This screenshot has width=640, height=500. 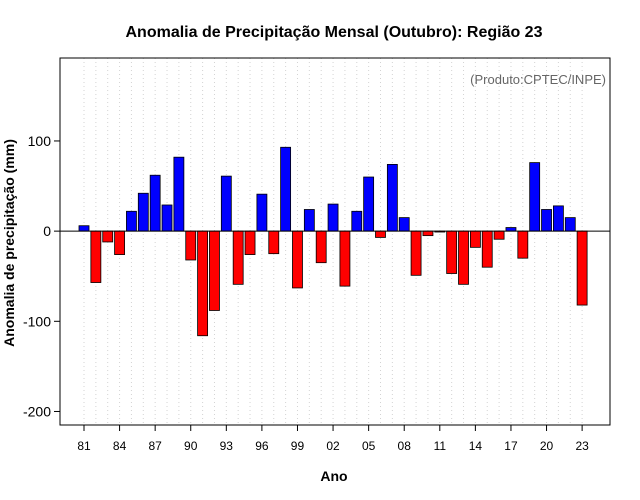 I want to click on bar-2018, so click(x=523, y=244).